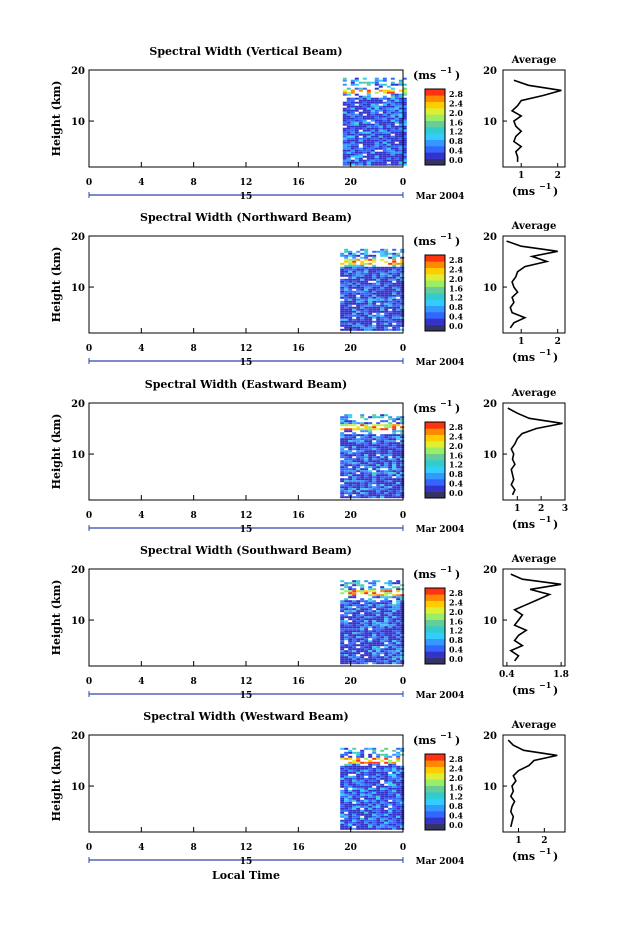 The image size is (618, 929). I want to click on day-label: 15, so click(246, 197).